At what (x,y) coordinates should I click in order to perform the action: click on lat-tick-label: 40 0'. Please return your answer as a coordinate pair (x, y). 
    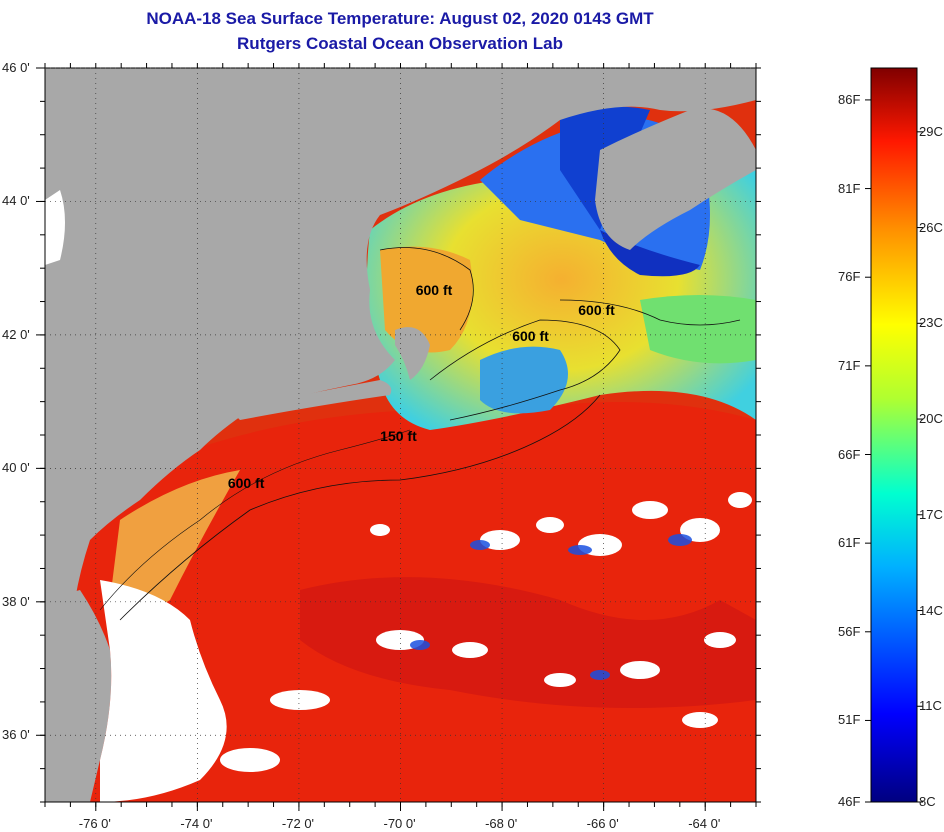
    Looking at the image, I should click on (16, 468).